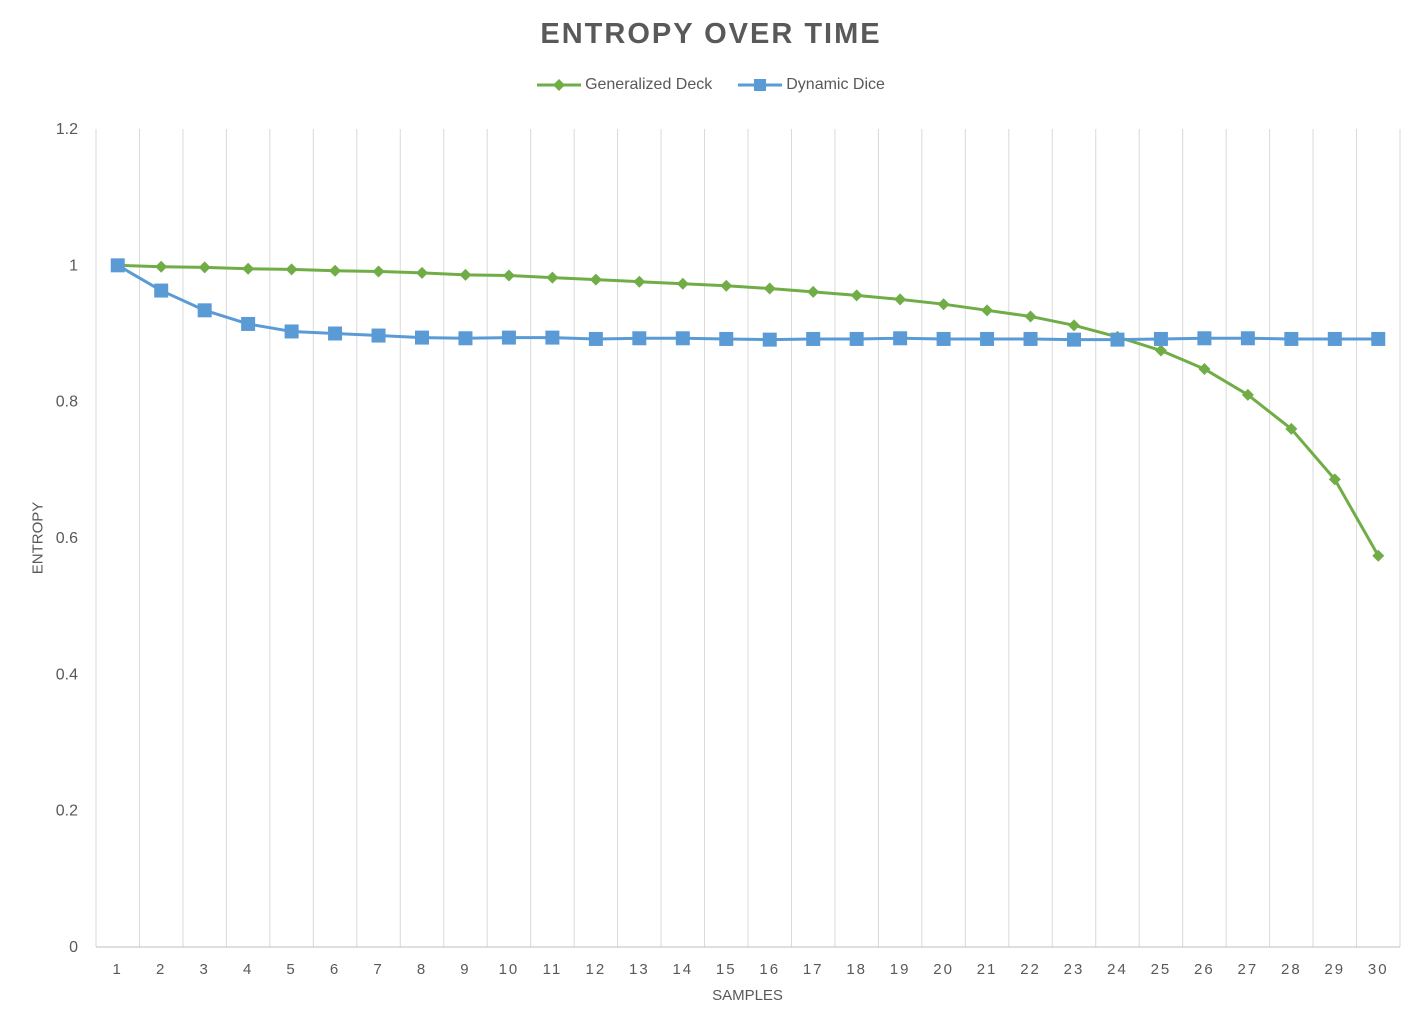 The image size is (1422, 1033). What do you see at coordinates (67, 811) in the screenshot?
I see `y-tick-label: 0.2` at bounding box center [67, 811].